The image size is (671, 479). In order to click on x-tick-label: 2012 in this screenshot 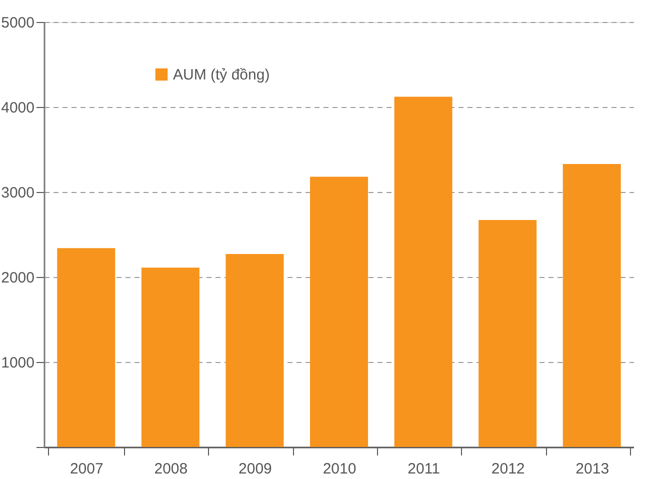, I will do `click(508, 469)`.